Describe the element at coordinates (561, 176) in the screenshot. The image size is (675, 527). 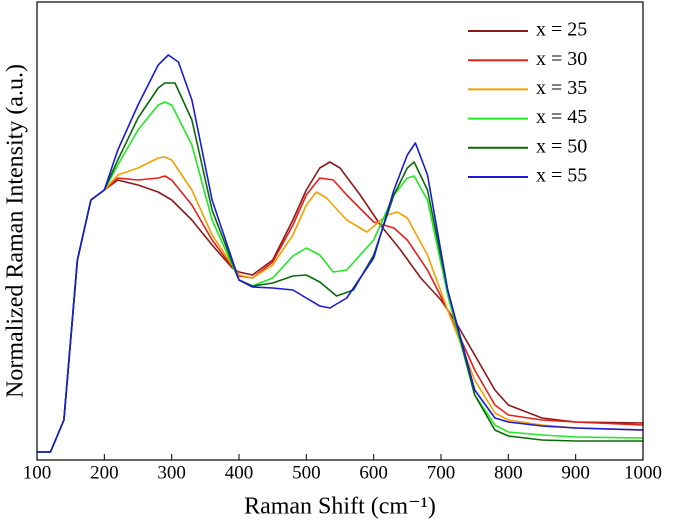
I see `legend-label: x = 55` at that location.